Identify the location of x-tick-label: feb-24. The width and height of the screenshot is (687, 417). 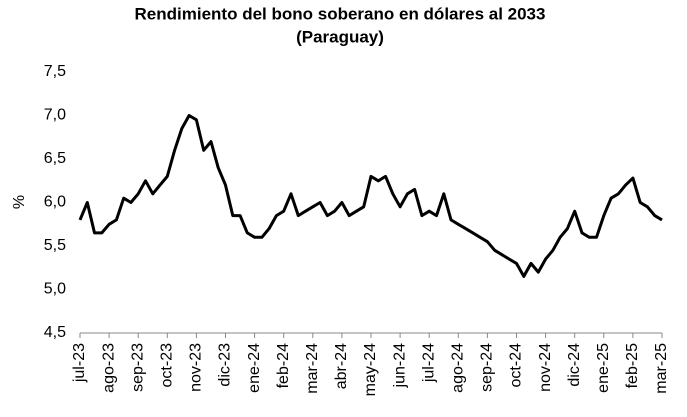
(283, 365).